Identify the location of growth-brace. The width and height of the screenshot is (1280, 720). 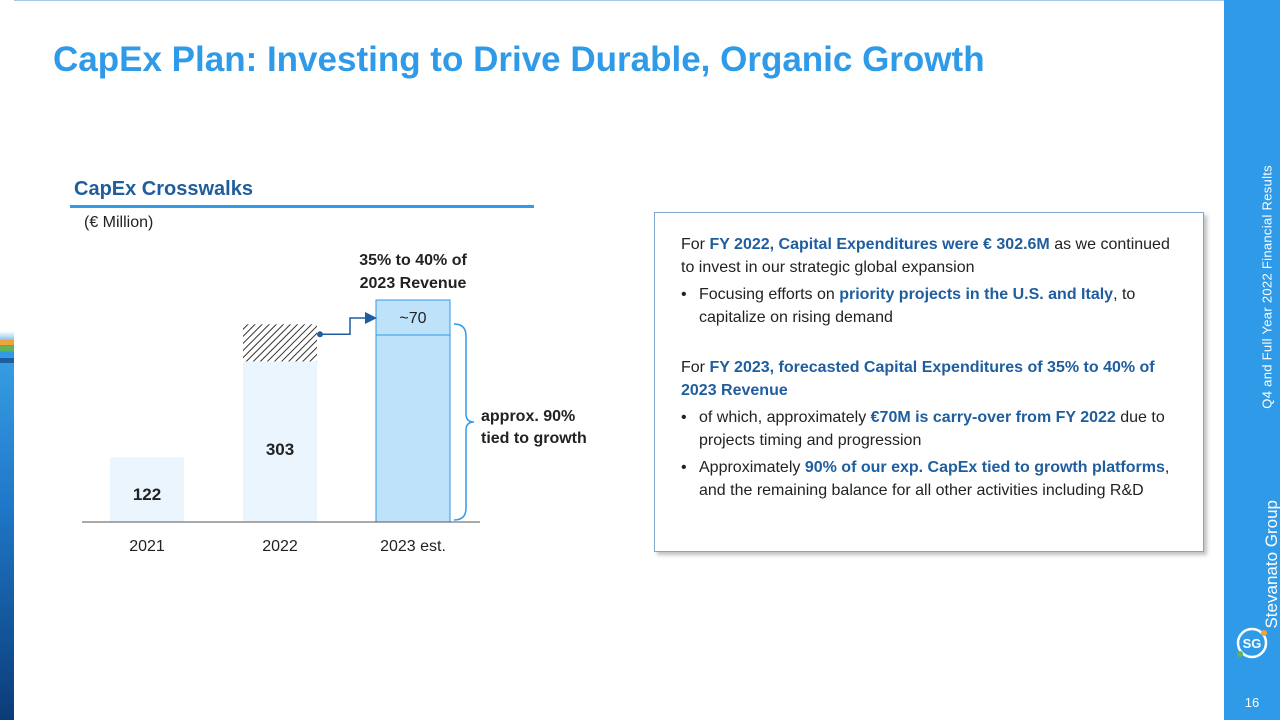
(464, 422).